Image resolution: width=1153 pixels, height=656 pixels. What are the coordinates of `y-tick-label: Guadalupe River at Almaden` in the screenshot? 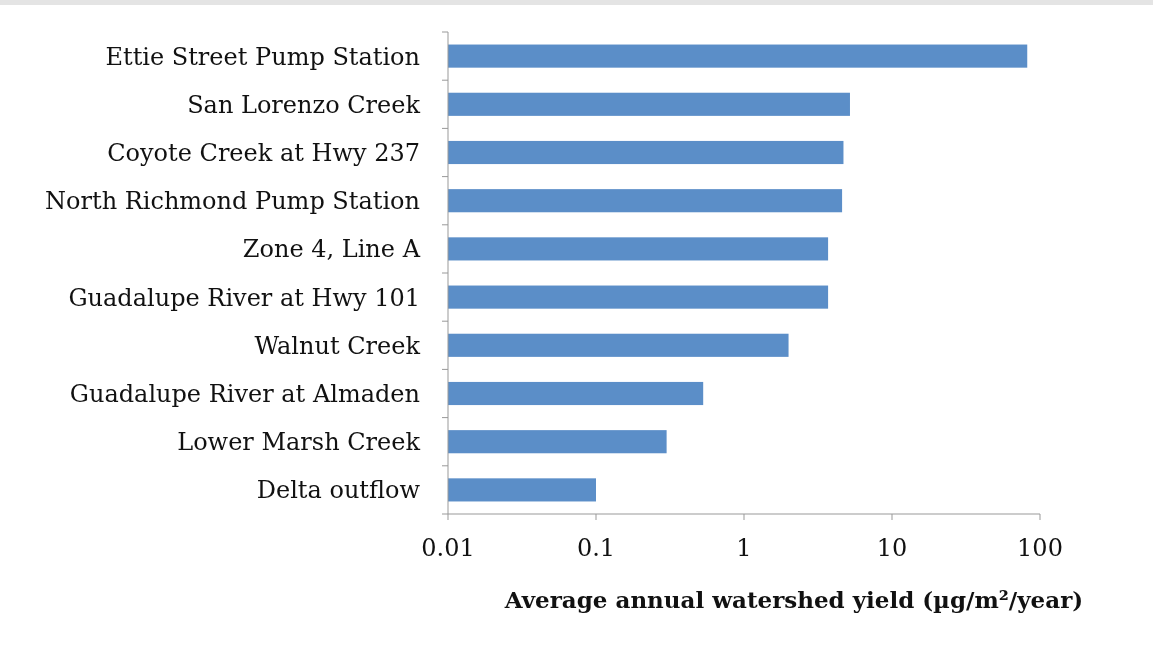 It's located at (244, 393).